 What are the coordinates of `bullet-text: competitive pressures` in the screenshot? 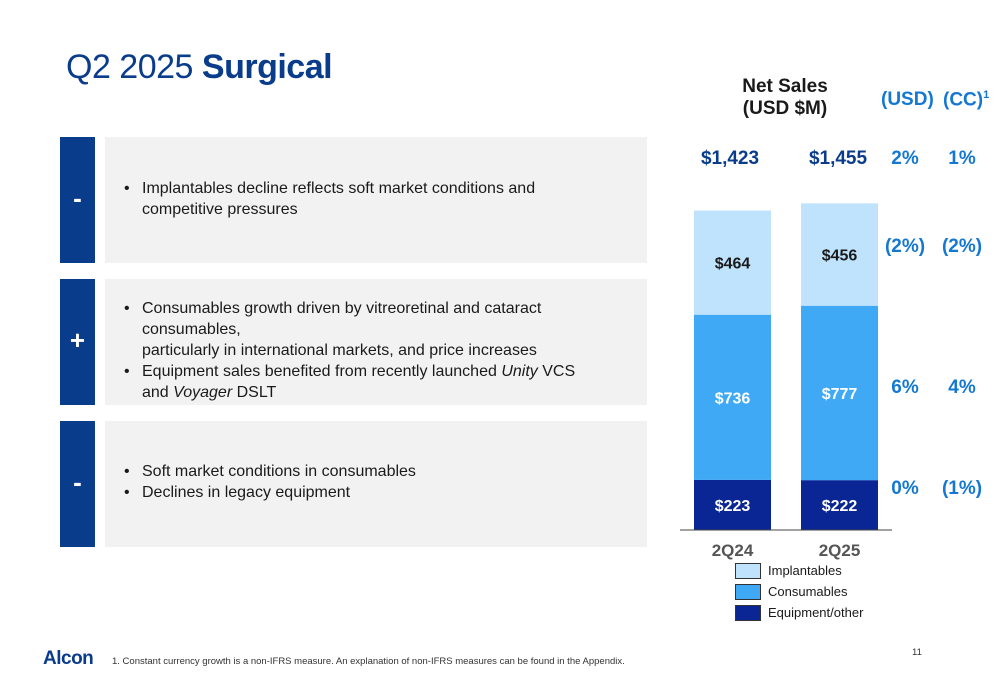 It's located at (220, 209).